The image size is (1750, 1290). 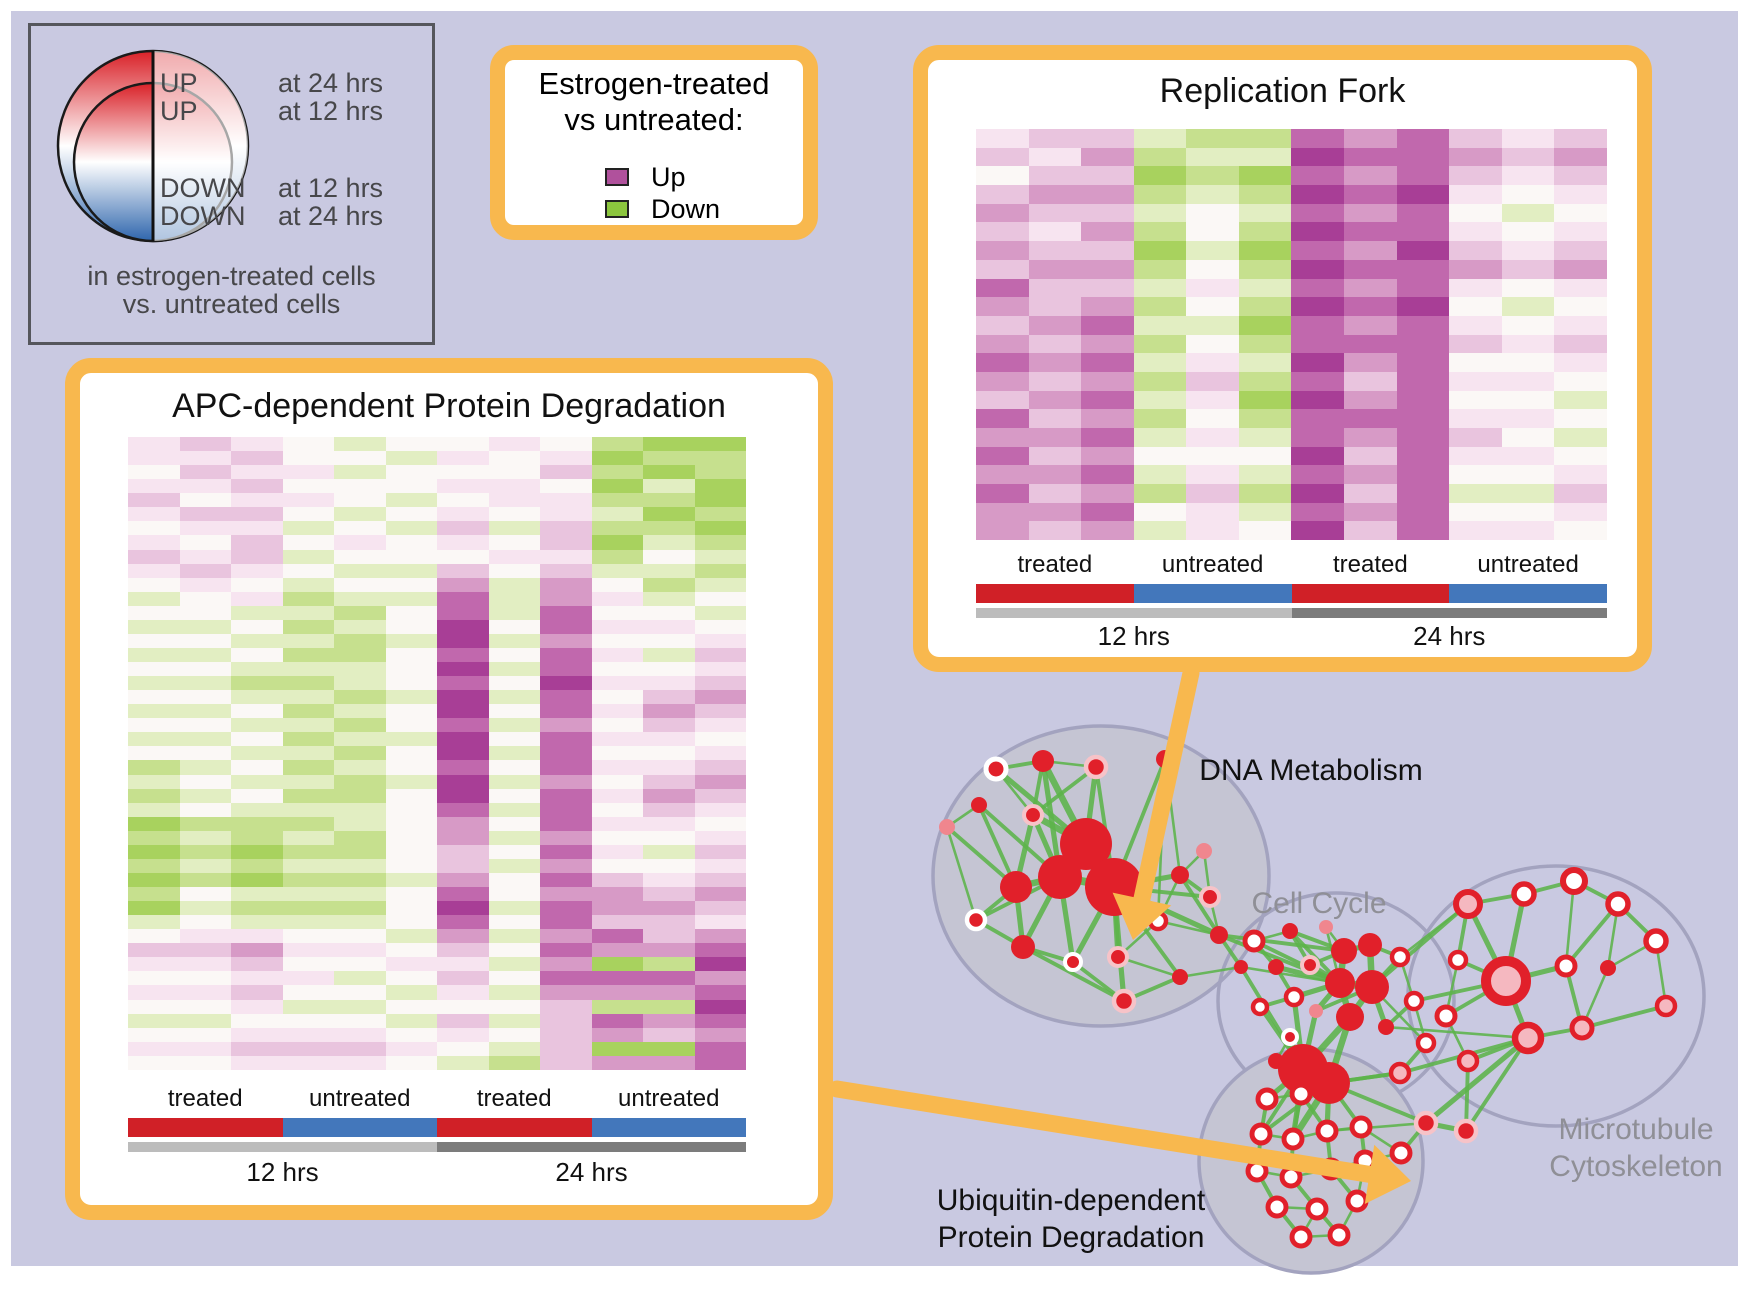 What do you see at coordinates (668, 176) in the screenshot?
I see `up-label: Up` at bounding box center [668, 176].